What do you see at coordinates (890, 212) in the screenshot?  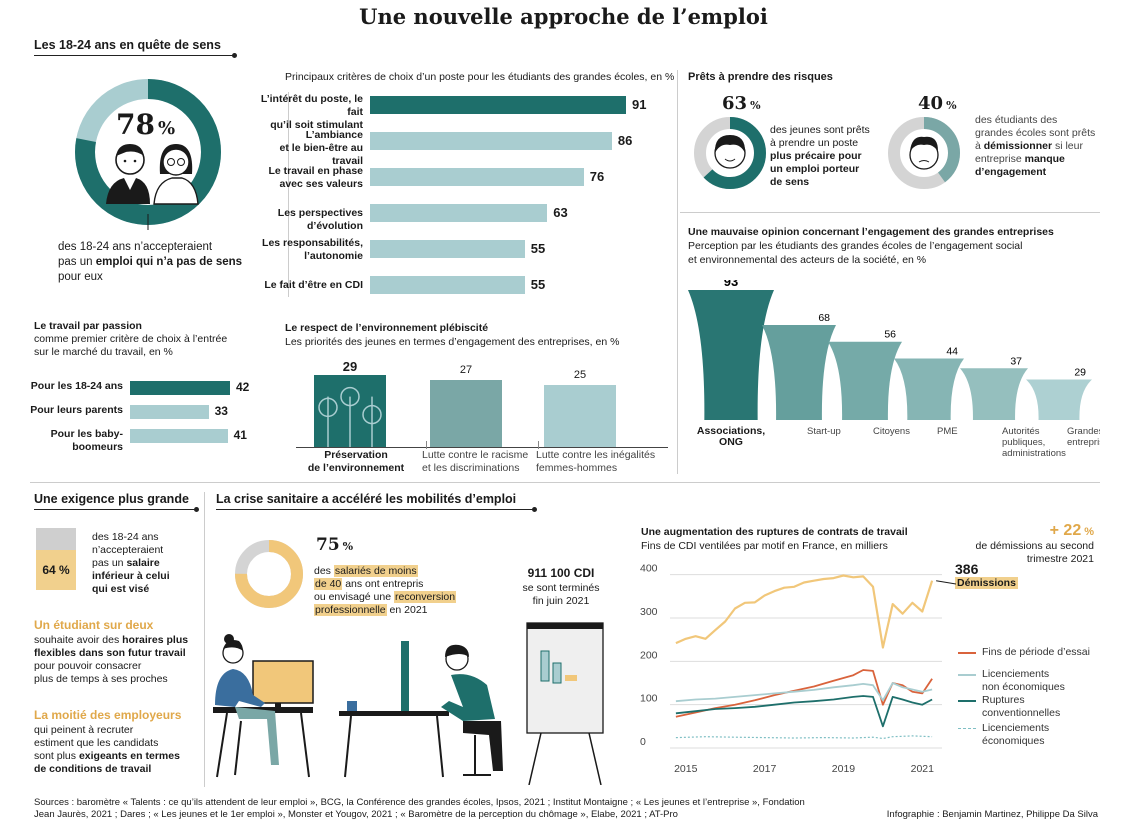 I see `risks-divider` at bounding box center [890, 212].